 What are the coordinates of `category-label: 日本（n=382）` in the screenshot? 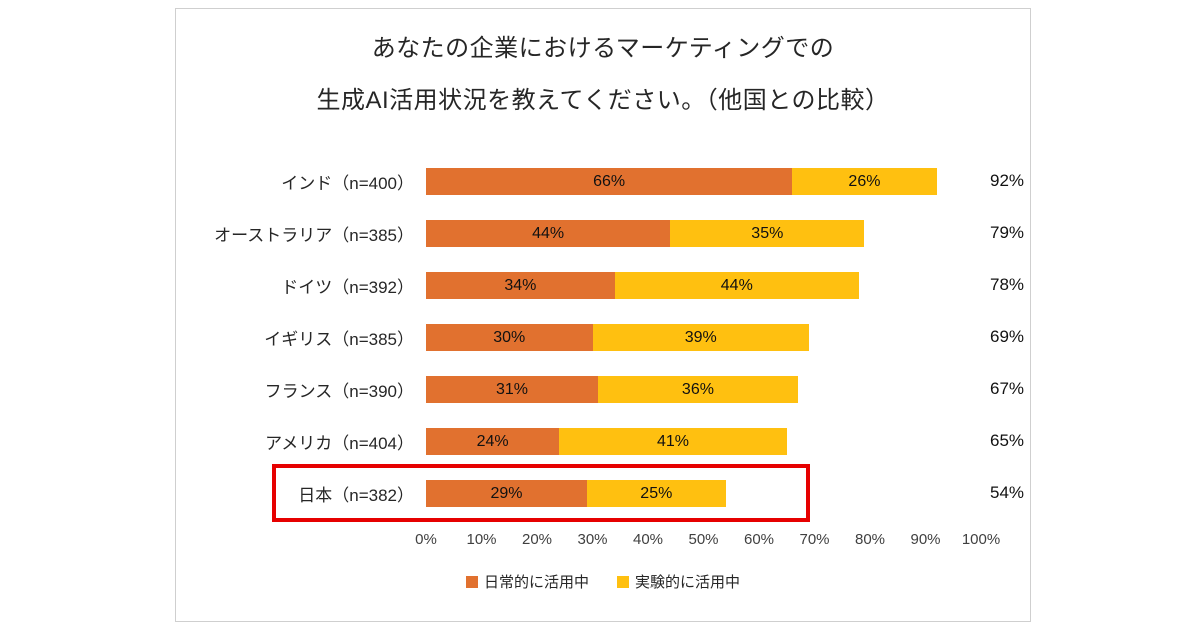 It's located at (356, 495).